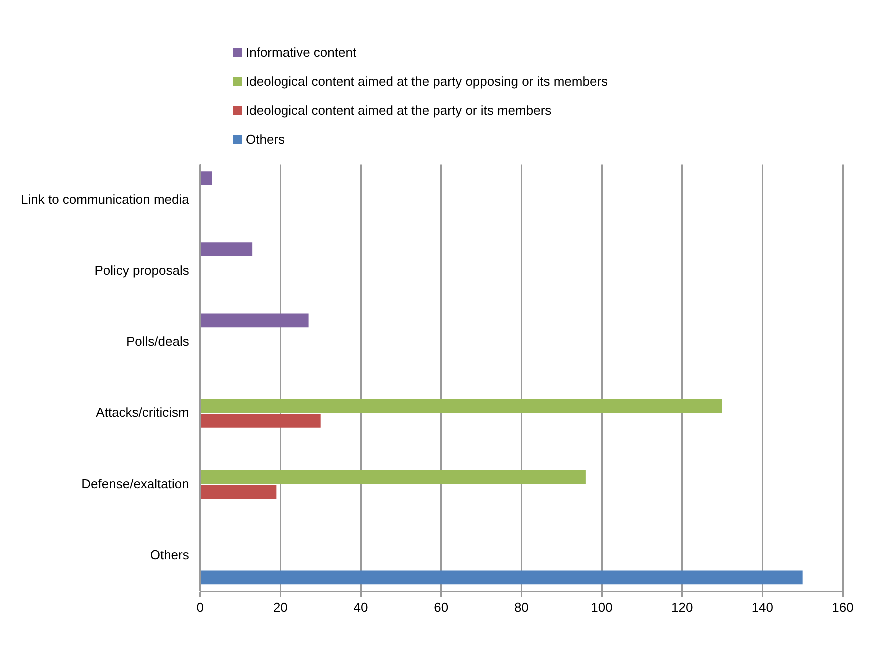  What do you see at coordinates (399, 110) in the screenshot?
I see `legend-label: Ideological content aimed at the party or its members` at bounding box center [399, 110].